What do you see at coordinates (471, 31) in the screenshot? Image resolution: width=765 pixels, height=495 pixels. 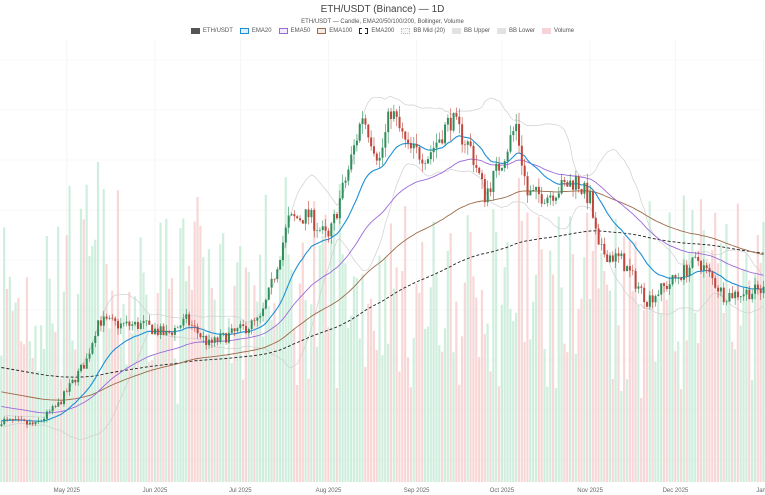 I see `legend-item: BB Upper` at bounding box center [471, 31].